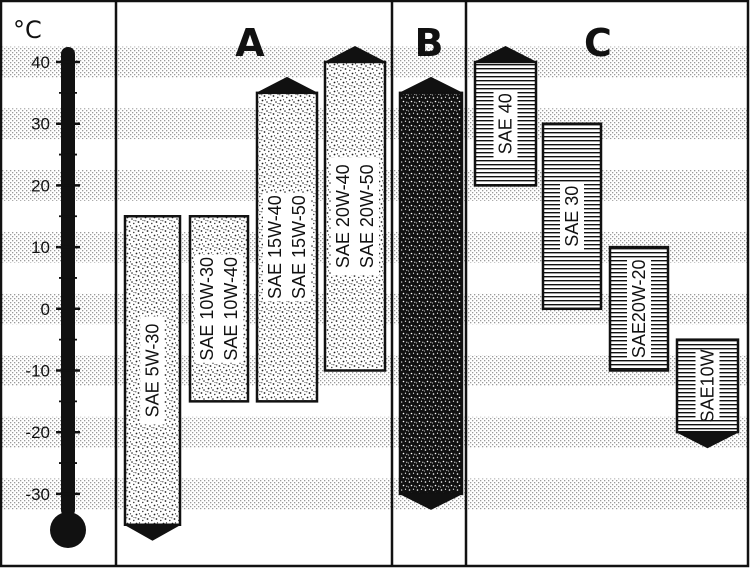  I want to click on range-bar: SAE 15W-40 SAE 15W-50, so click(287, 239).